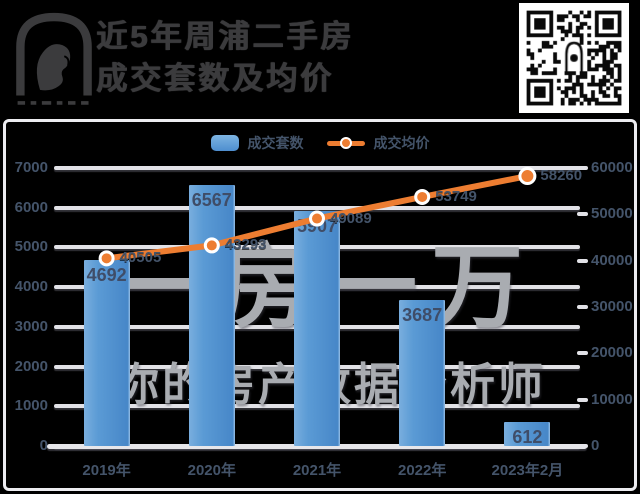 The image size is (640, 494). Describe the element at coordinates (54, 58) in the screenshot. I see `arch-profile-logo-icon` at that location.